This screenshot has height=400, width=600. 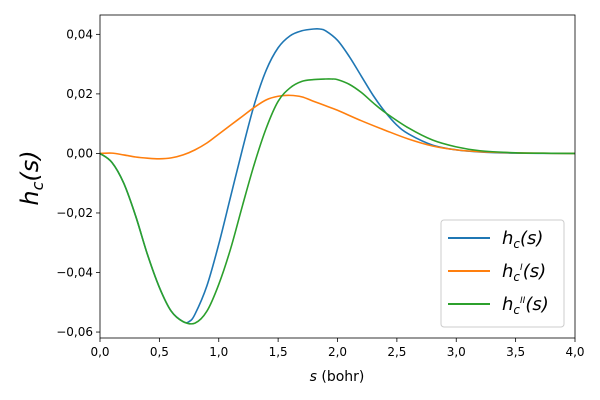 What do you see at coordinates (79, 34) in the screenshot?
I see `y-tick-label: 0,04` at bounding box center [79, 34].